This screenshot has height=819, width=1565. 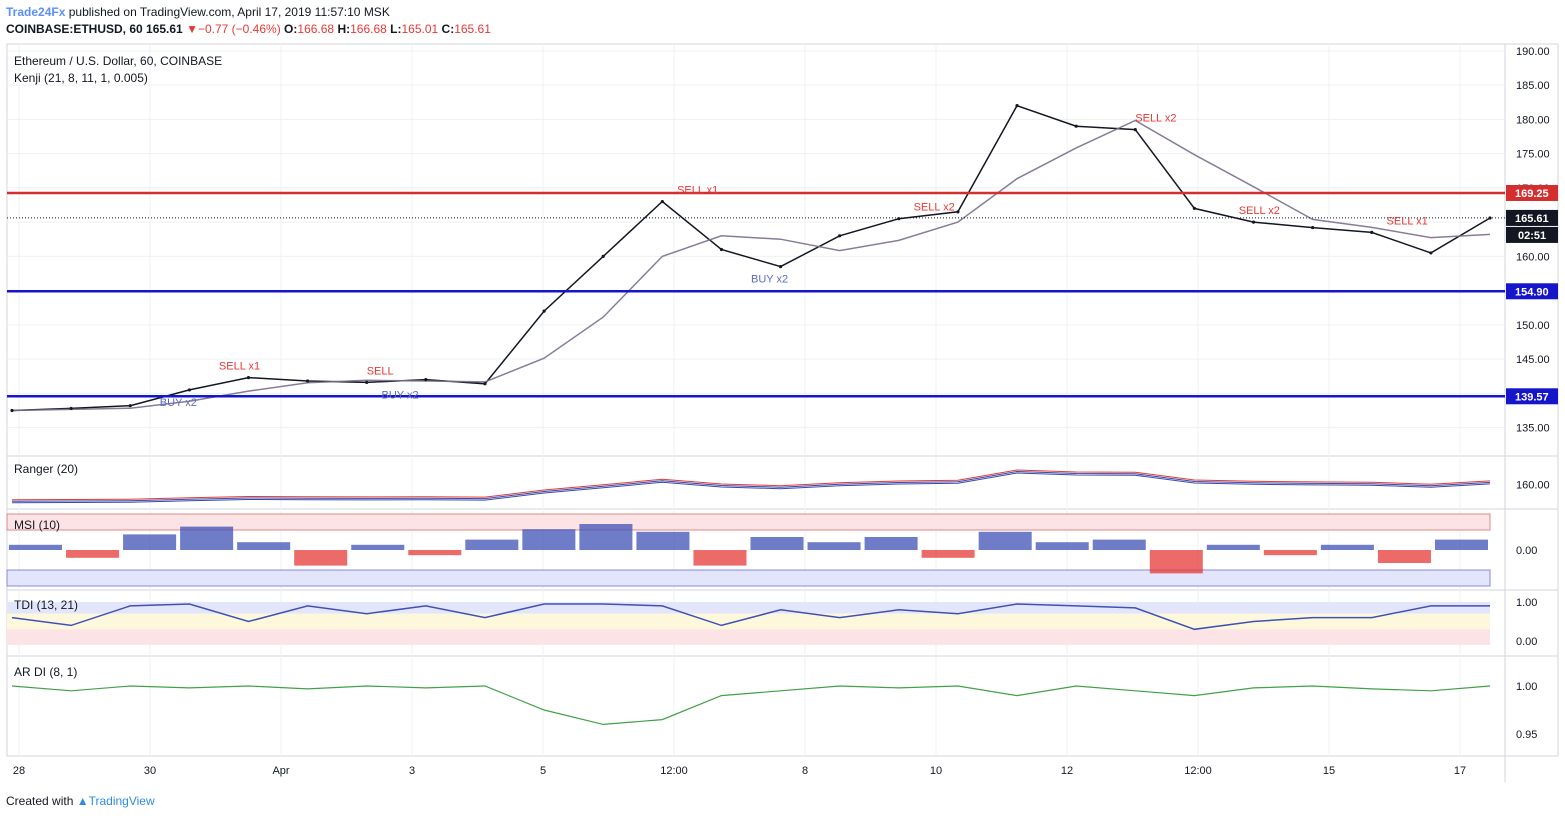 I want to click on ardi-line, so click(x=751, y=705).